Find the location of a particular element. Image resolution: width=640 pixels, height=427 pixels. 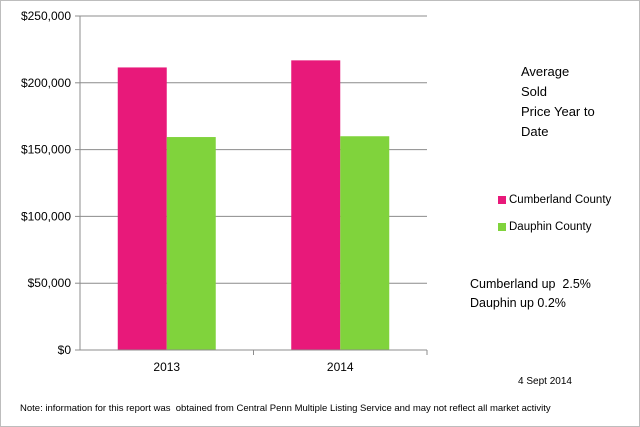

x-axis-ticks: 2013 2014 is located at coordinates (290, 362).